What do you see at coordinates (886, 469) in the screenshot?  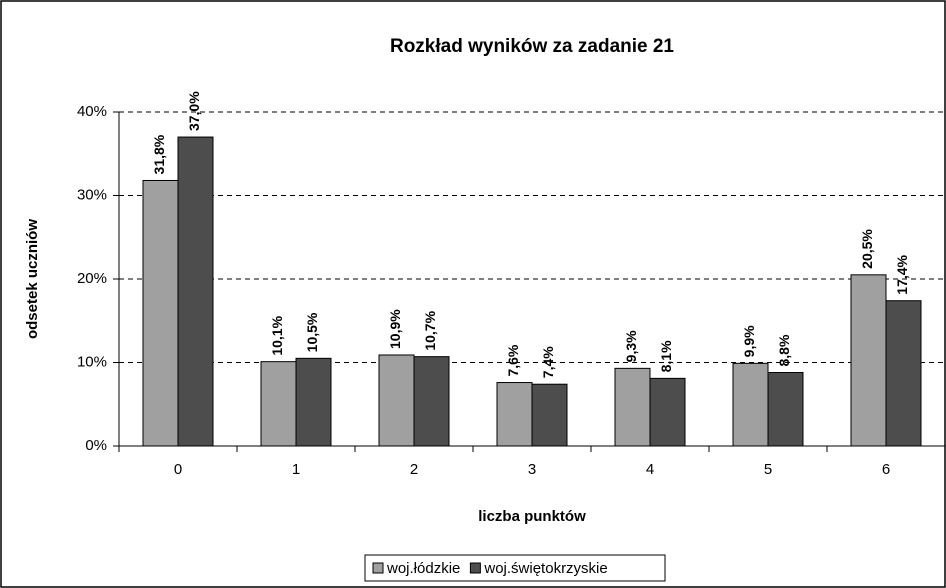 I see `x-tick-label: 6` at bounding box center [886, 469].